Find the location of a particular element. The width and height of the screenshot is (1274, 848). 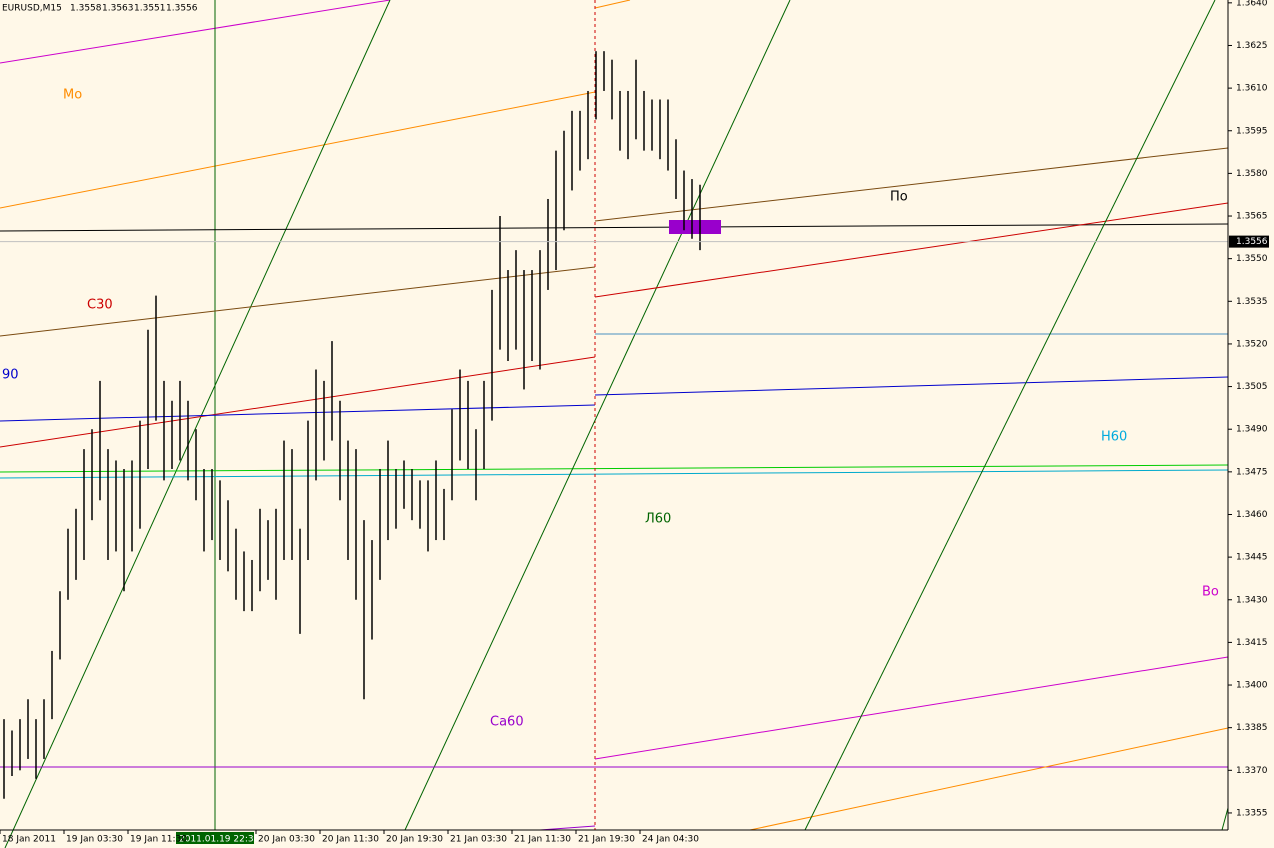

y-tick-label: 1.3490 is located at coordinates (1252, 430).